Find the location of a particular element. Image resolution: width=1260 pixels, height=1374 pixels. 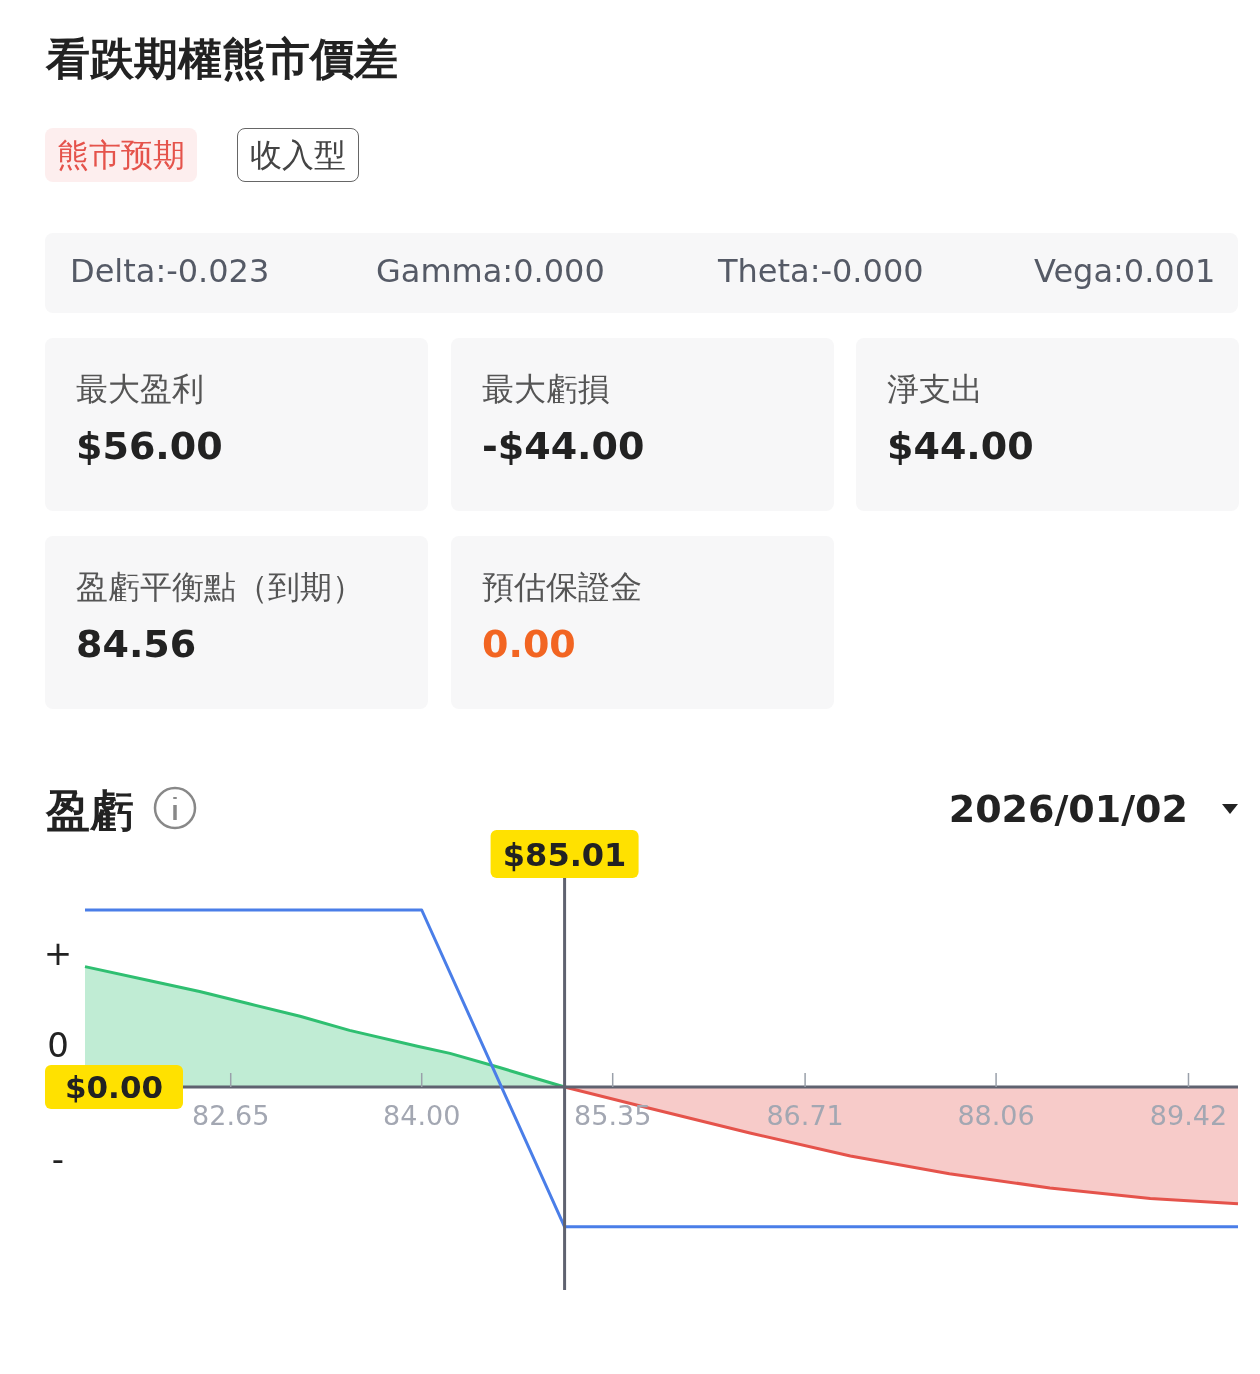

text: Gamma:0.000 is located at coordinates (490, 271).